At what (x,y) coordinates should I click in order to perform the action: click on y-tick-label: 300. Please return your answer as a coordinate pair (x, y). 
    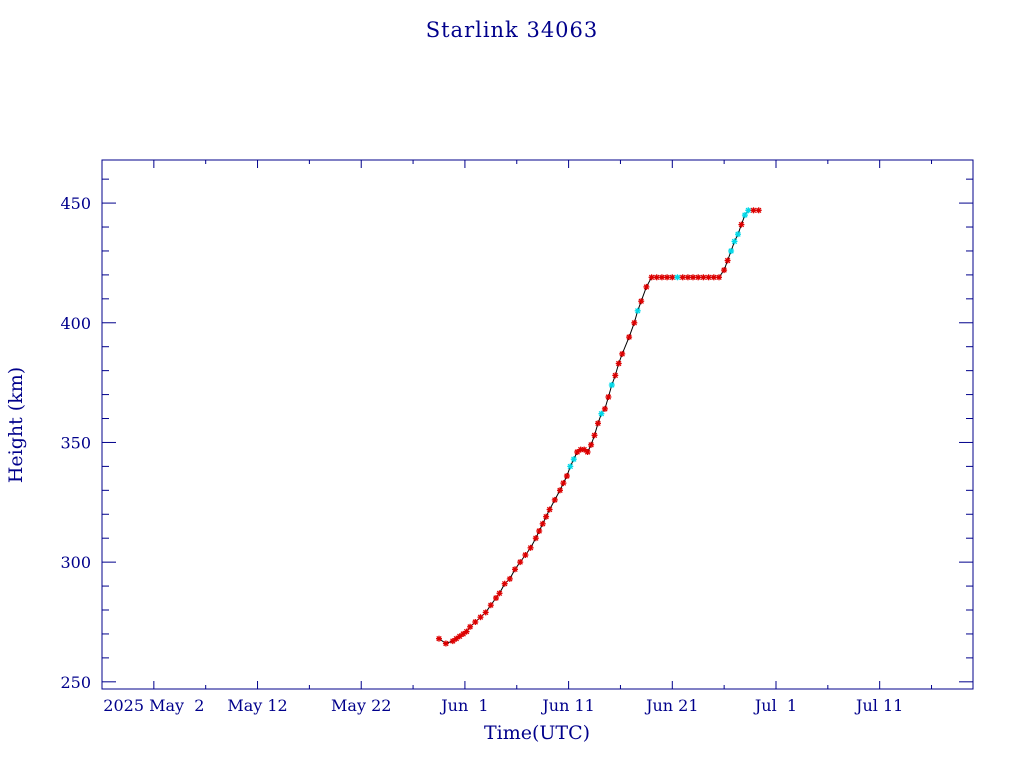
    Looking at the image, I should click on (75, 562).